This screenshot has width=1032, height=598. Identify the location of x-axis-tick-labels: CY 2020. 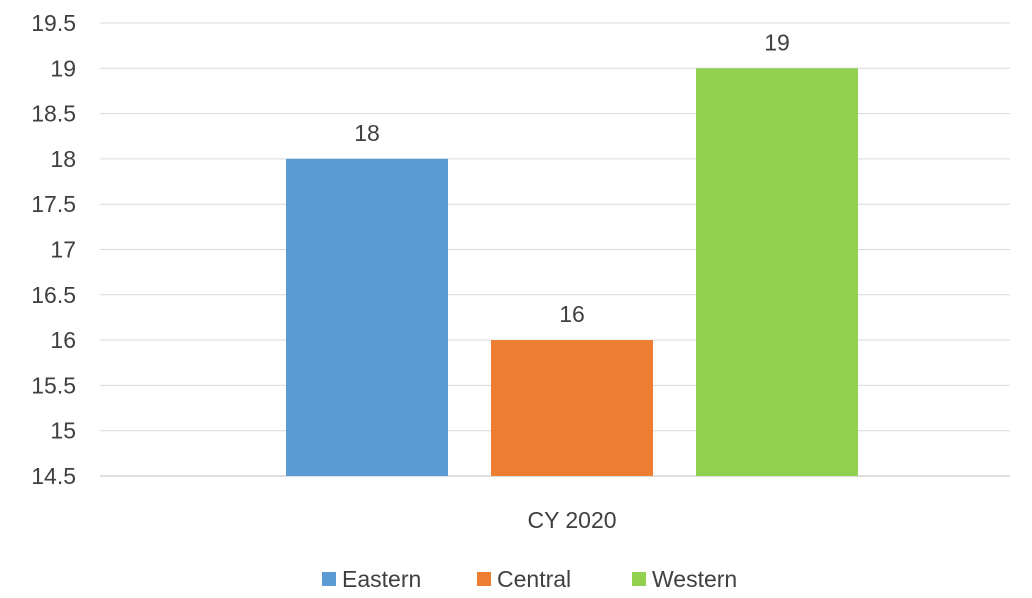
(571, 520).